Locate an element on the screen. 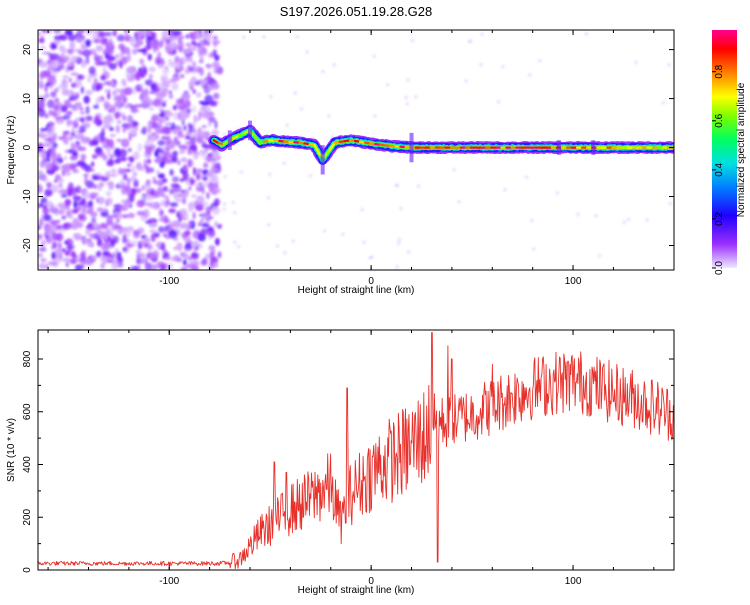 The width and height of the screenshot is (750, 605). colorbar-tick-label: 0.8 is located at coordinates (719, 71).